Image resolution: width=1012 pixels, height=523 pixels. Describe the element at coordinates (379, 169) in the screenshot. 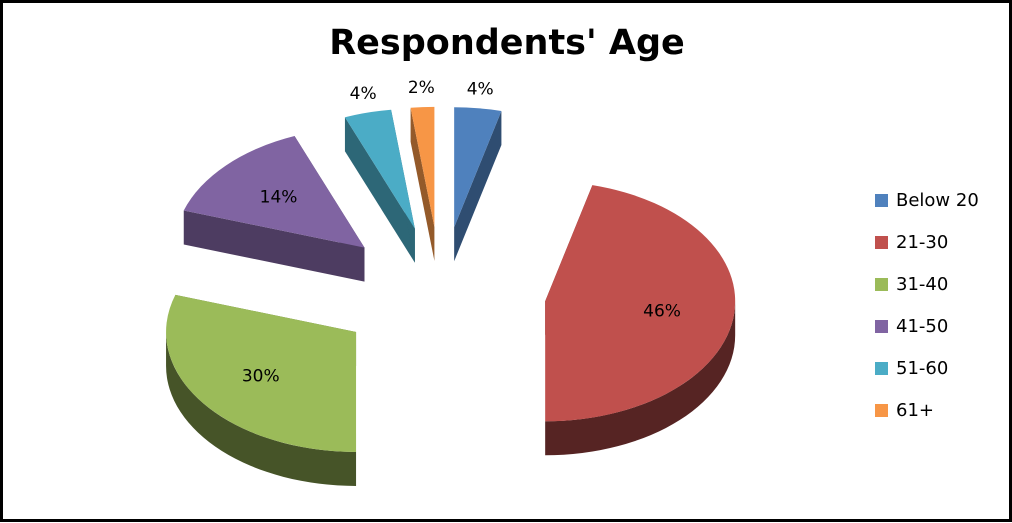

I see `pie-slice-4-top` at that location.